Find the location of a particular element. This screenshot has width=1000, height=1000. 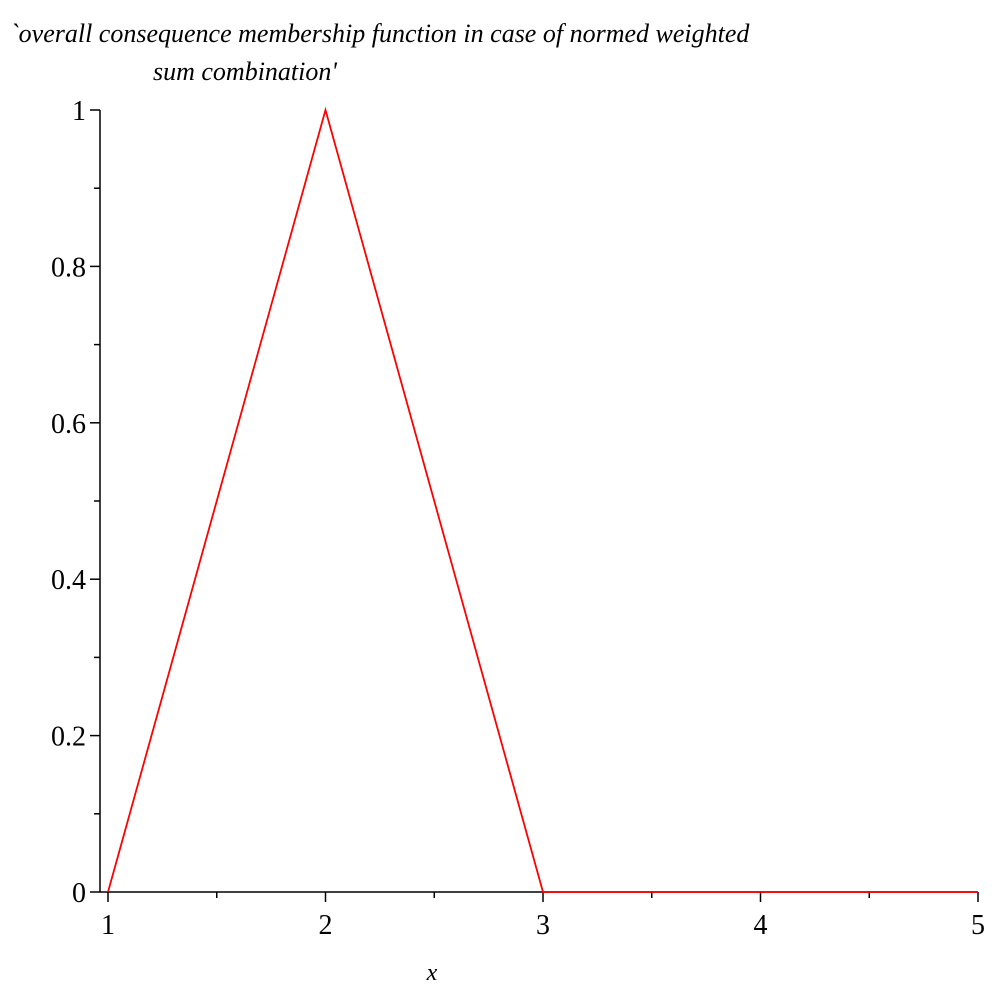

y-tick-label: 0.2 is located at coordinates (68, 737).